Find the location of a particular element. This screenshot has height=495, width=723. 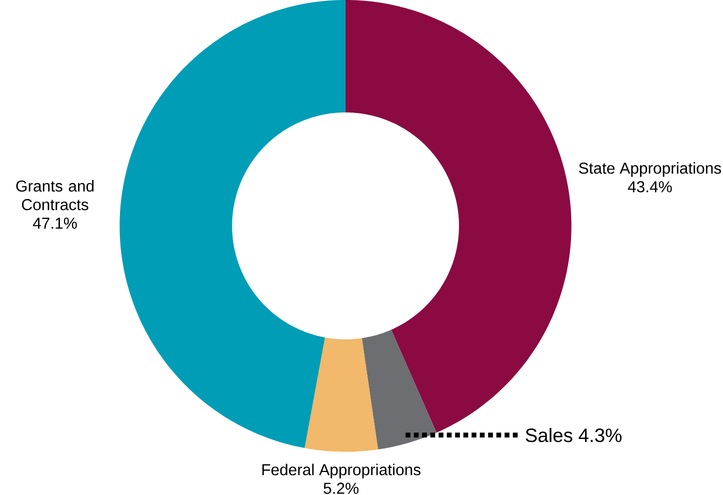

data-label: 47.1% is located at coordinates (54, 223).